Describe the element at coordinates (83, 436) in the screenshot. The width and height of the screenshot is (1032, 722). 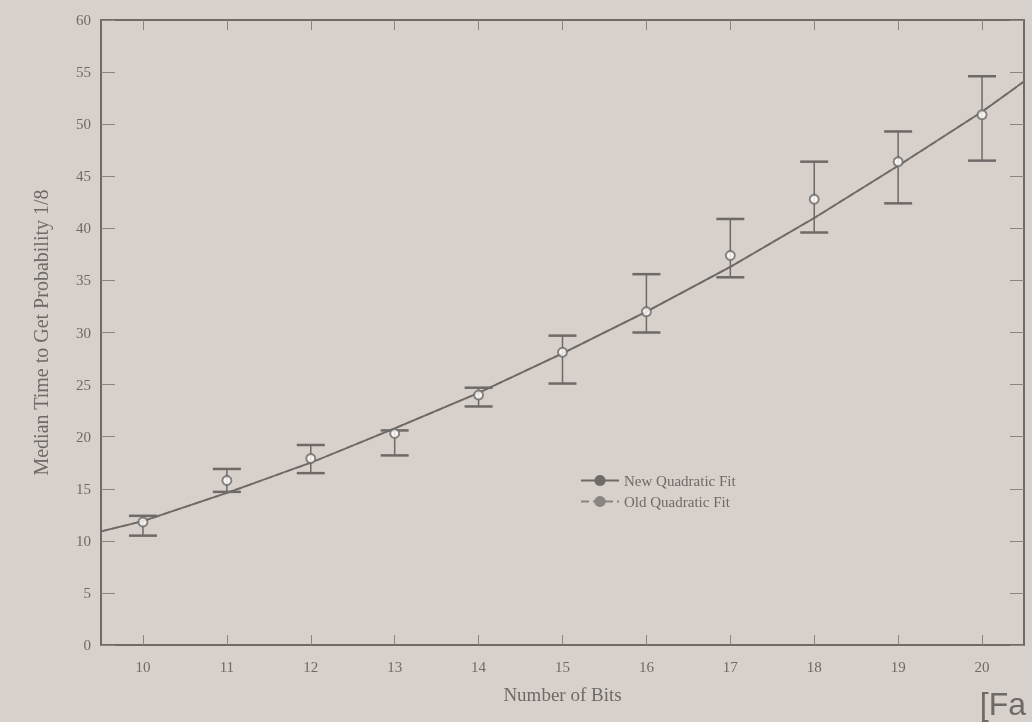
I see `y-tick-label: 20` at that location.